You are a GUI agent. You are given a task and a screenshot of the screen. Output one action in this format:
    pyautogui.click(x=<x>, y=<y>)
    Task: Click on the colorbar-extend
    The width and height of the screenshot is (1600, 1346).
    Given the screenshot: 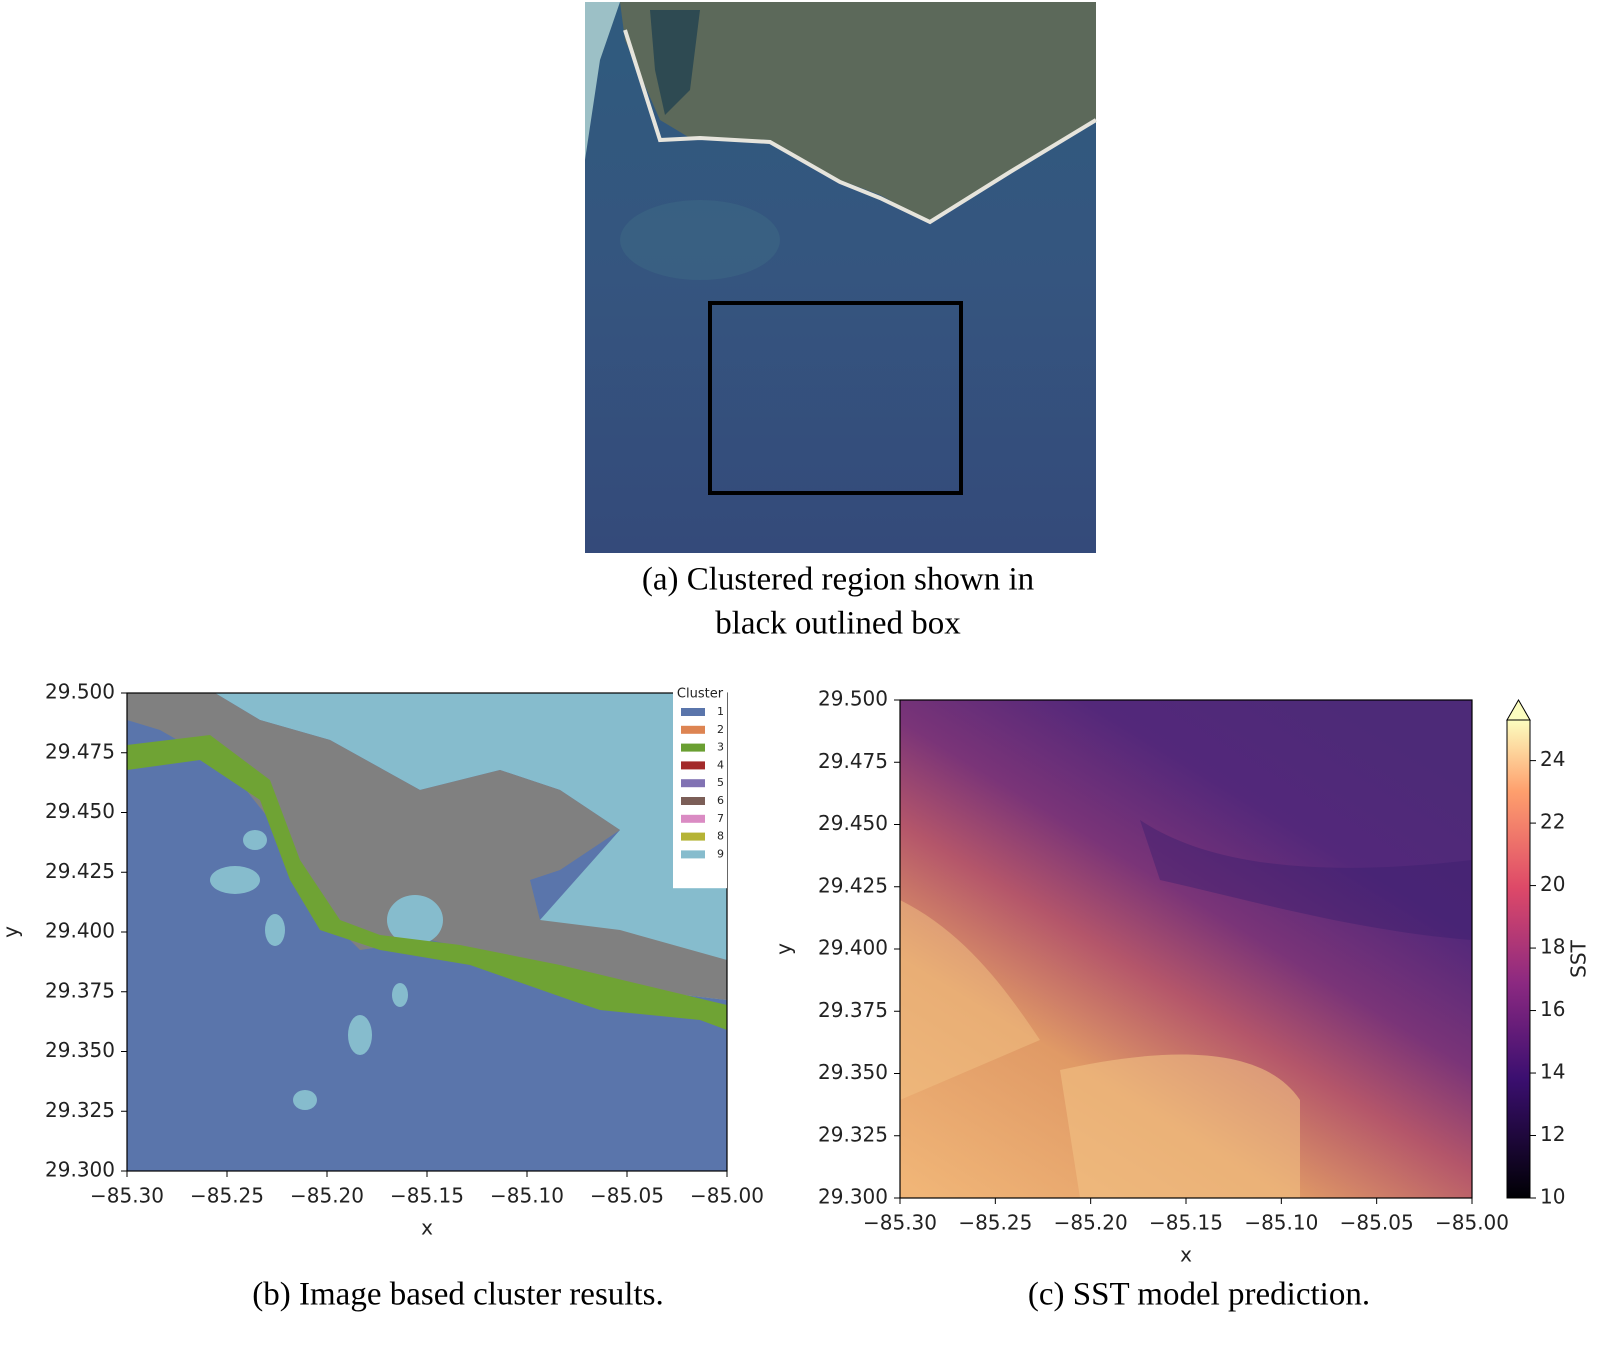 What is the action you would take?
    pyautogui.click(x=1518, y=709)
    